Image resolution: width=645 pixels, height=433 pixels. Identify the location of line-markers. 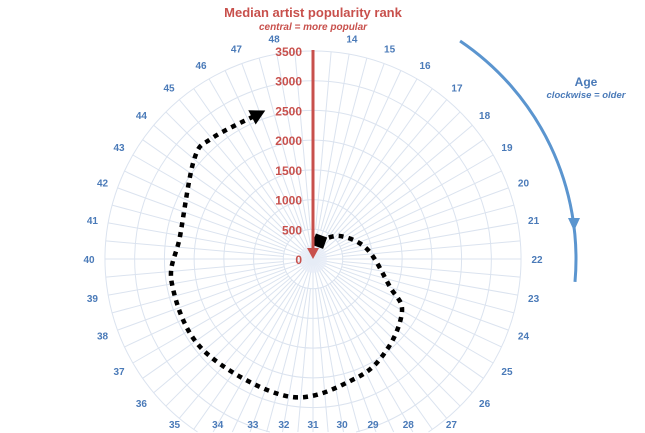
(288, 179).